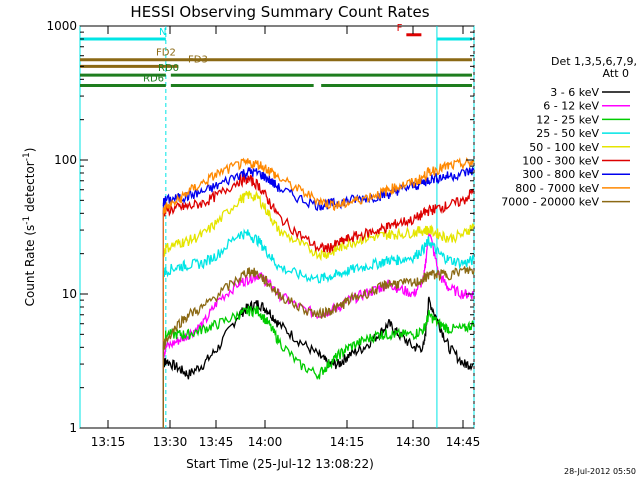 The height and width of the screenshot is (480, 640). What do you see at coordinates (600, 471) in the screenshot?
I see `footer-timestamp: 28-Jul-2012 05:50` at bounding box center [600, 471].